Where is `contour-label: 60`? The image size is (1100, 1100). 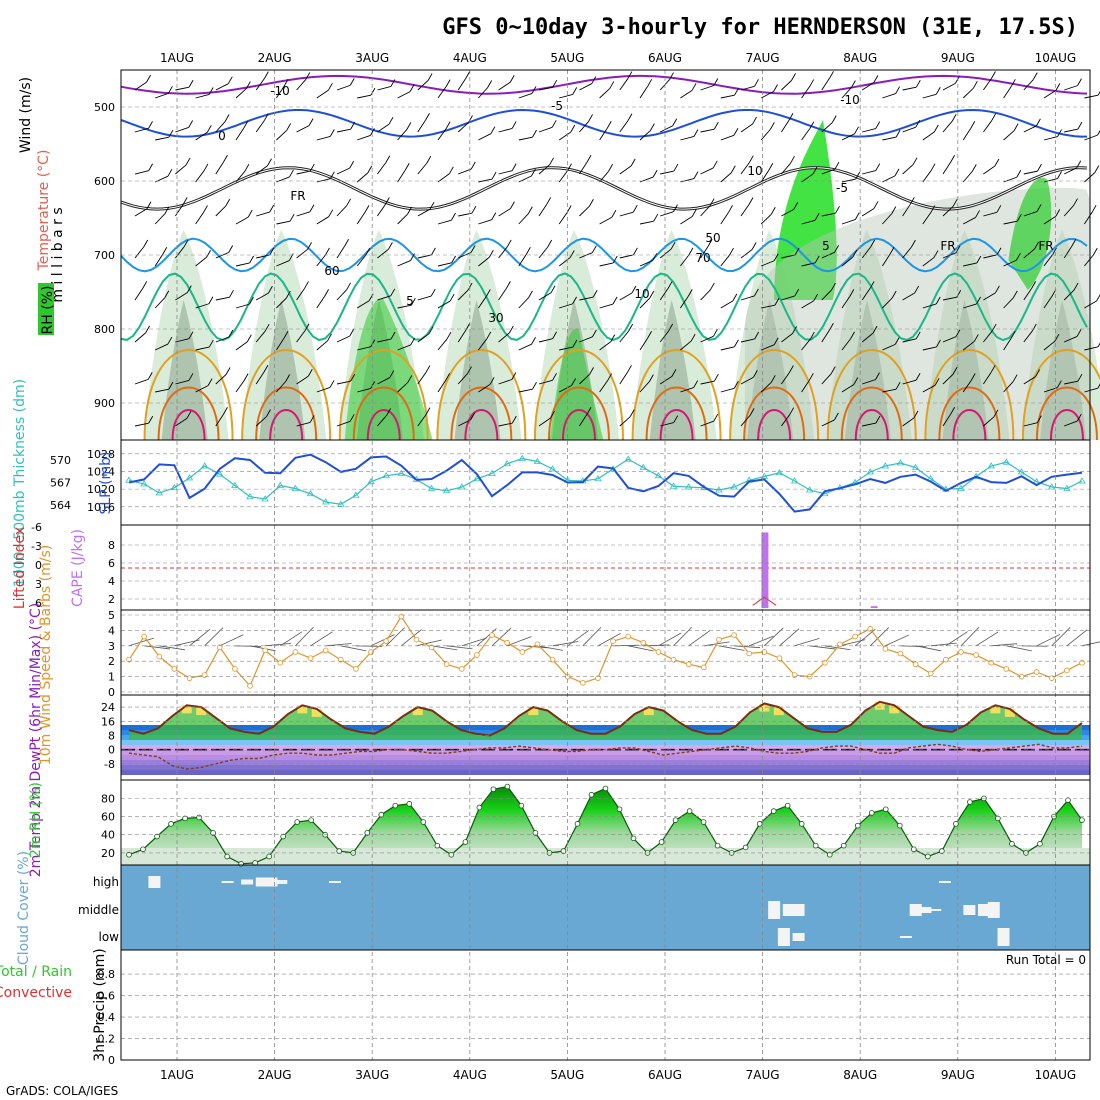
contour-label: 60 is located at coordinates (331, 271).